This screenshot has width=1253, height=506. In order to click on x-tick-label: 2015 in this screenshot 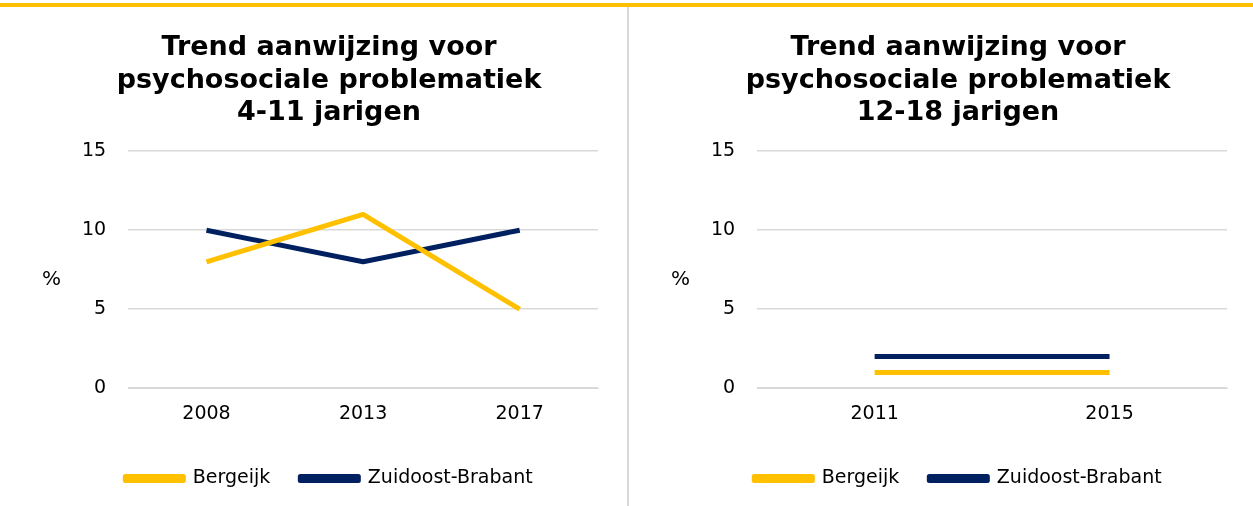, I will do `click(1109, 411)`.